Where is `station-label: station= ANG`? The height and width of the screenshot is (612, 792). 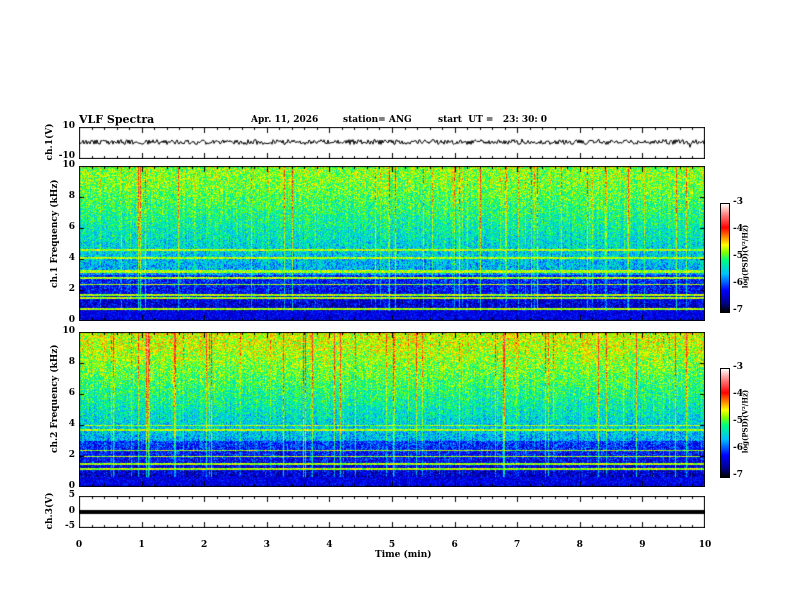 station-label: station= ANG is located at coordinates (377, 120).